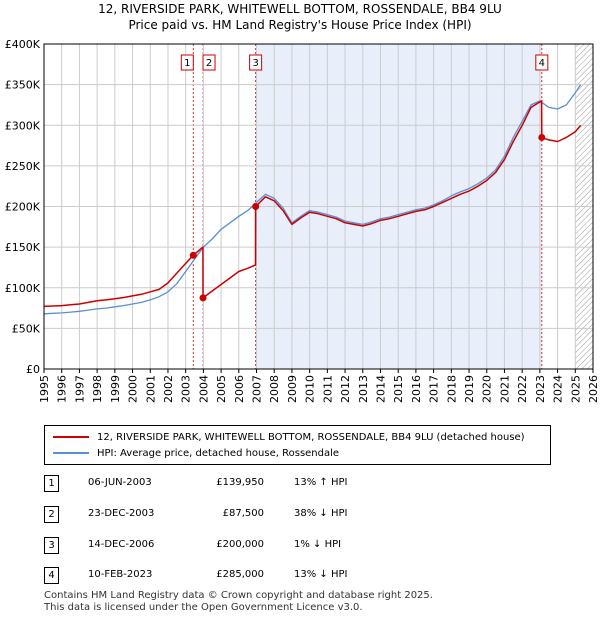  What do you see at coordinates (540, 389) in the screenshot?
I see `x-tick-label: 2023` at bounding box center [540, 389].